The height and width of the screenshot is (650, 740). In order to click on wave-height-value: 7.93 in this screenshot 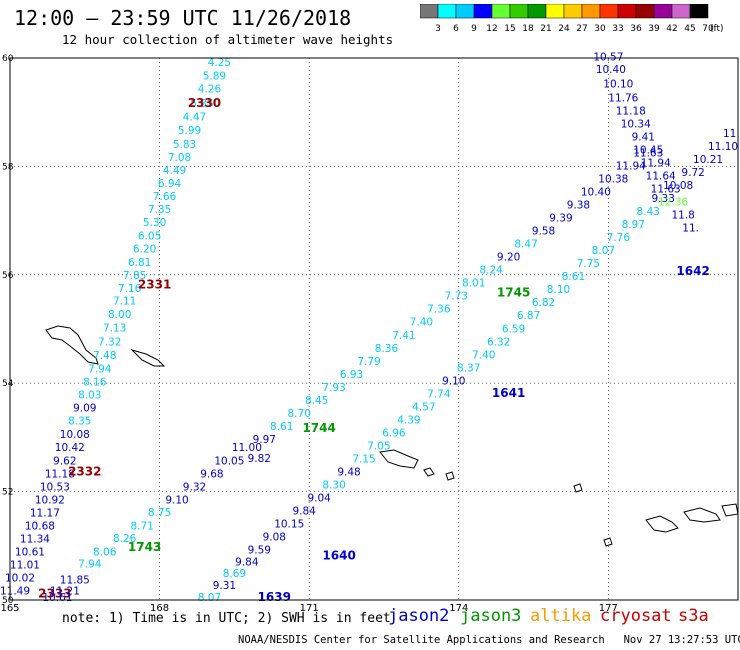, I will do `click(333, 388)`.